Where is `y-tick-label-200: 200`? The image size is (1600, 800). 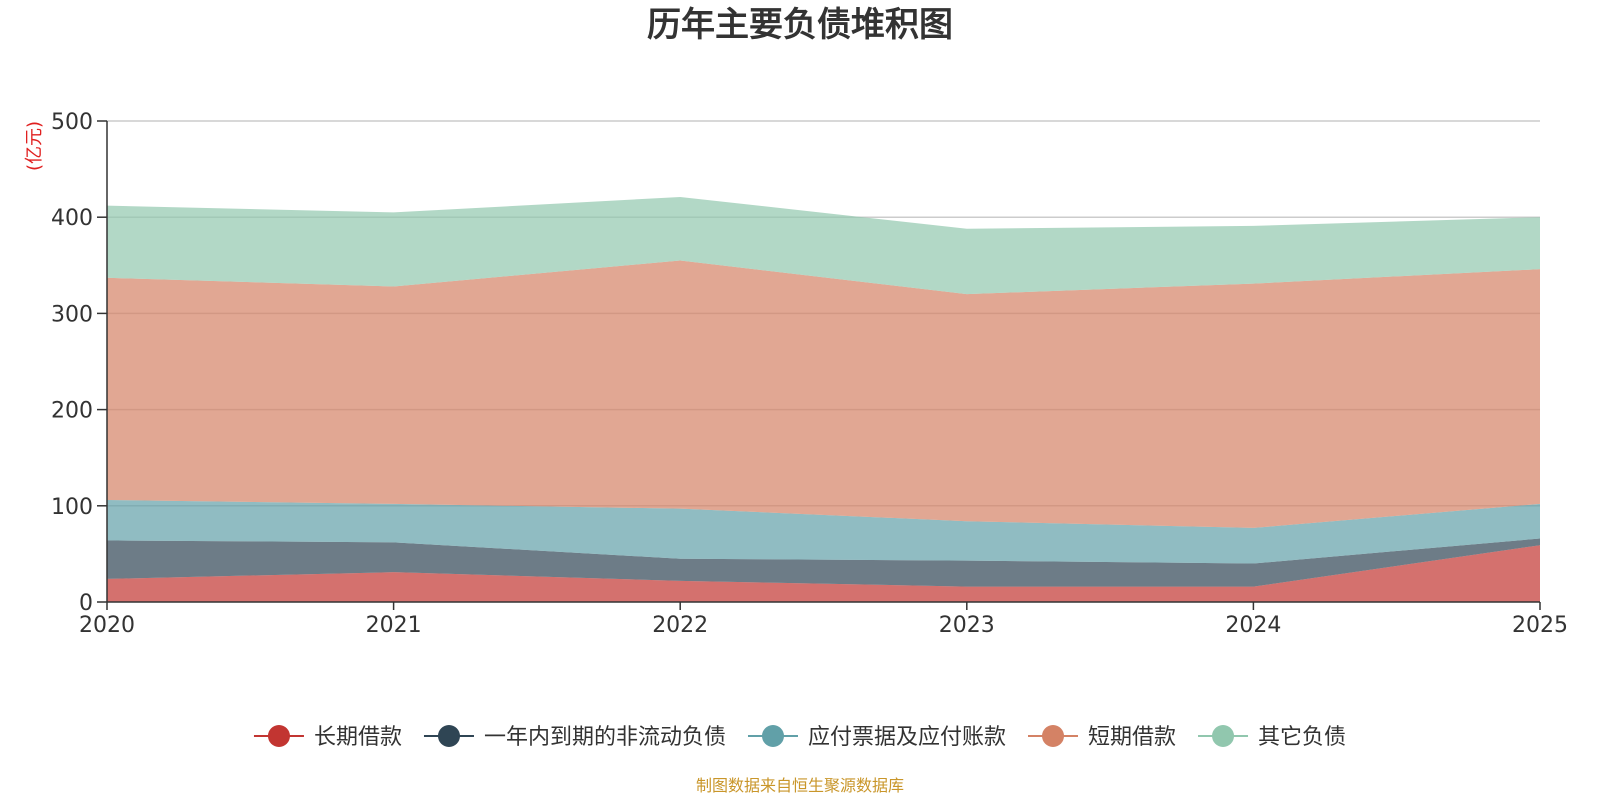
y-tick-label-200: 200 is located at coordinates (72, 411).